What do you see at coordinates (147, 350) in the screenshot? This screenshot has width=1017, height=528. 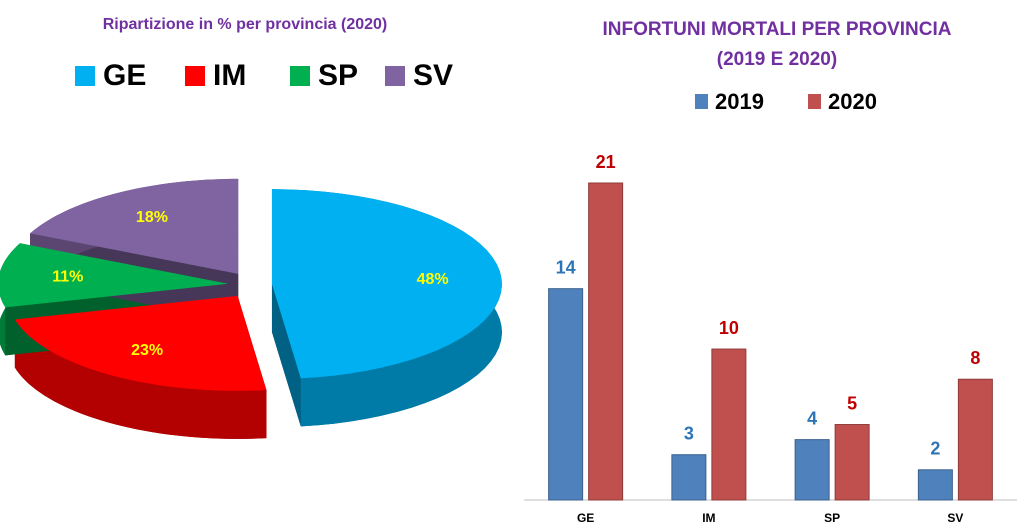 I see `data-label: 23%` at bounding box center [147, 350].